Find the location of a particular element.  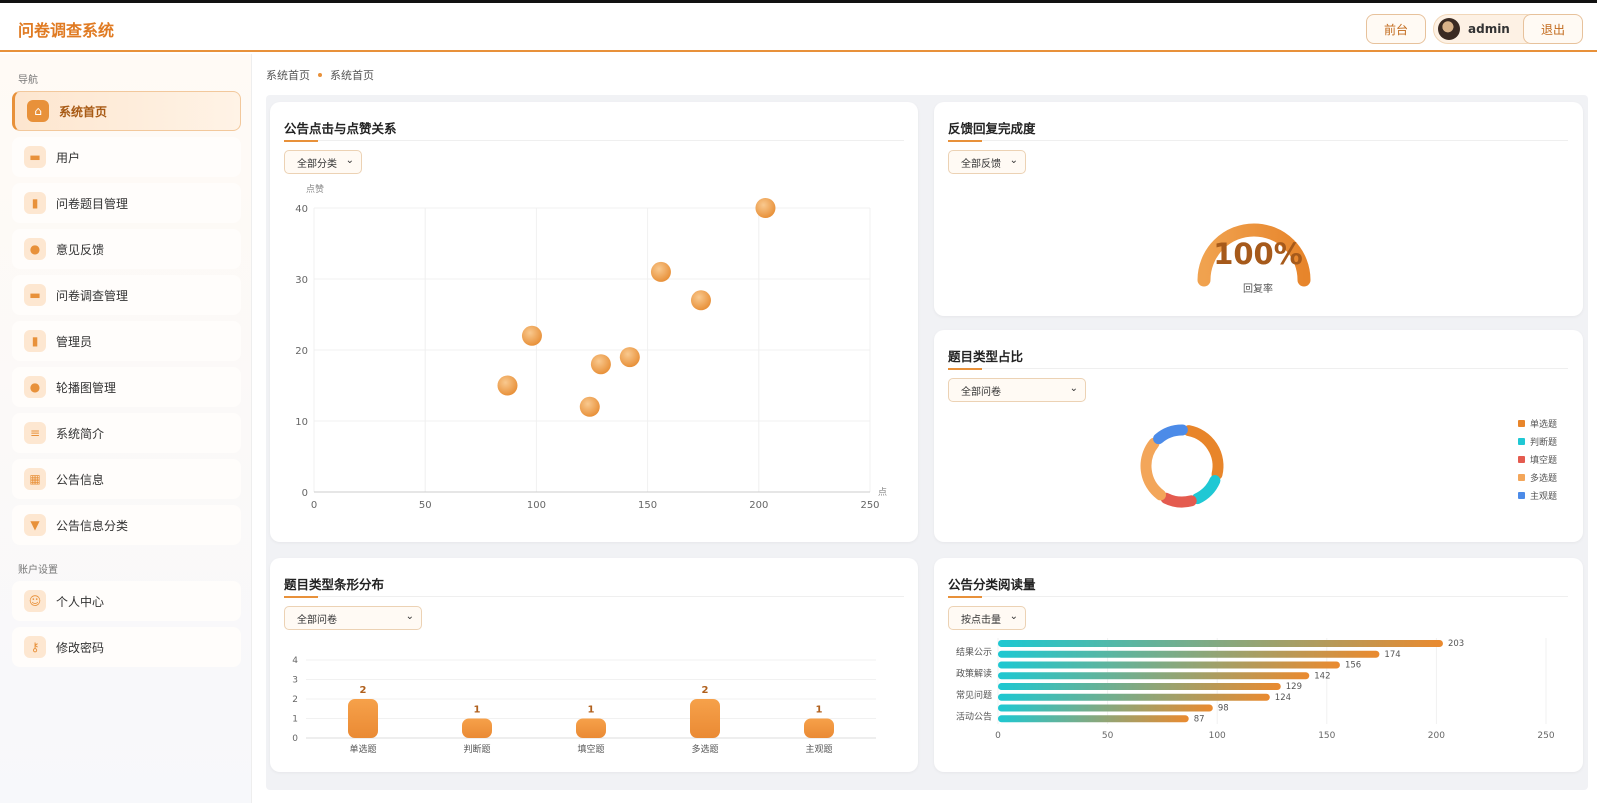

sidebar-item-notice-categories: ▼ 公告信息分类 is located at coordinates (126, 525).